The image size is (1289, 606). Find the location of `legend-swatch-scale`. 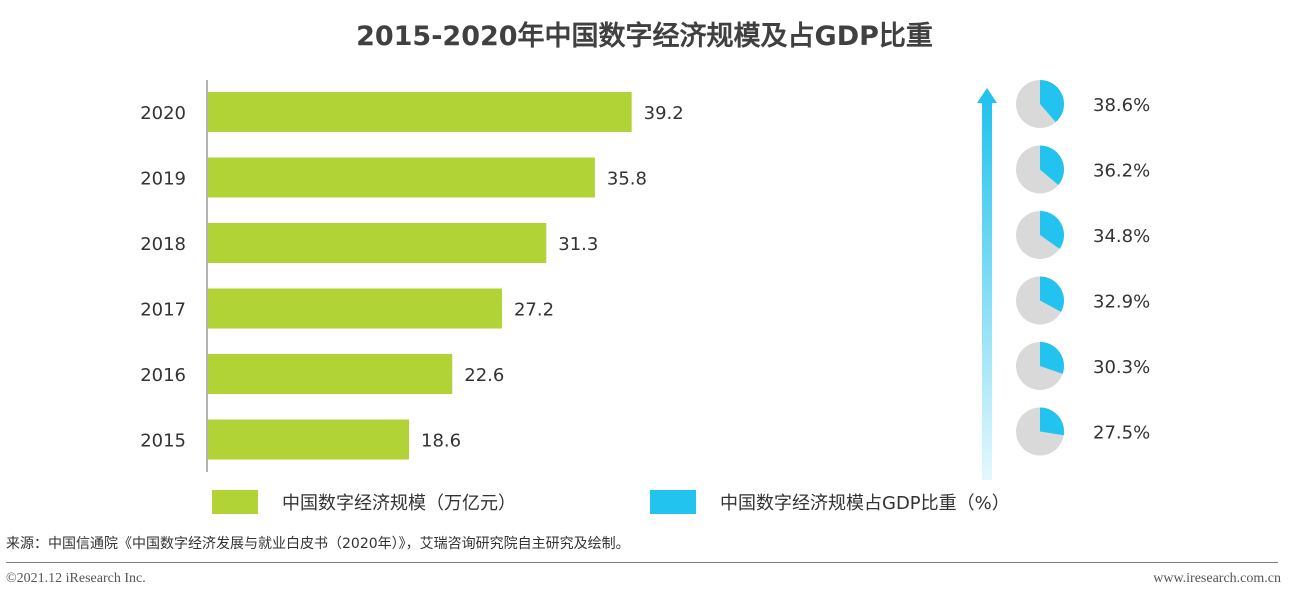

legend-swatch-scale is located at coordinates (235, 502).